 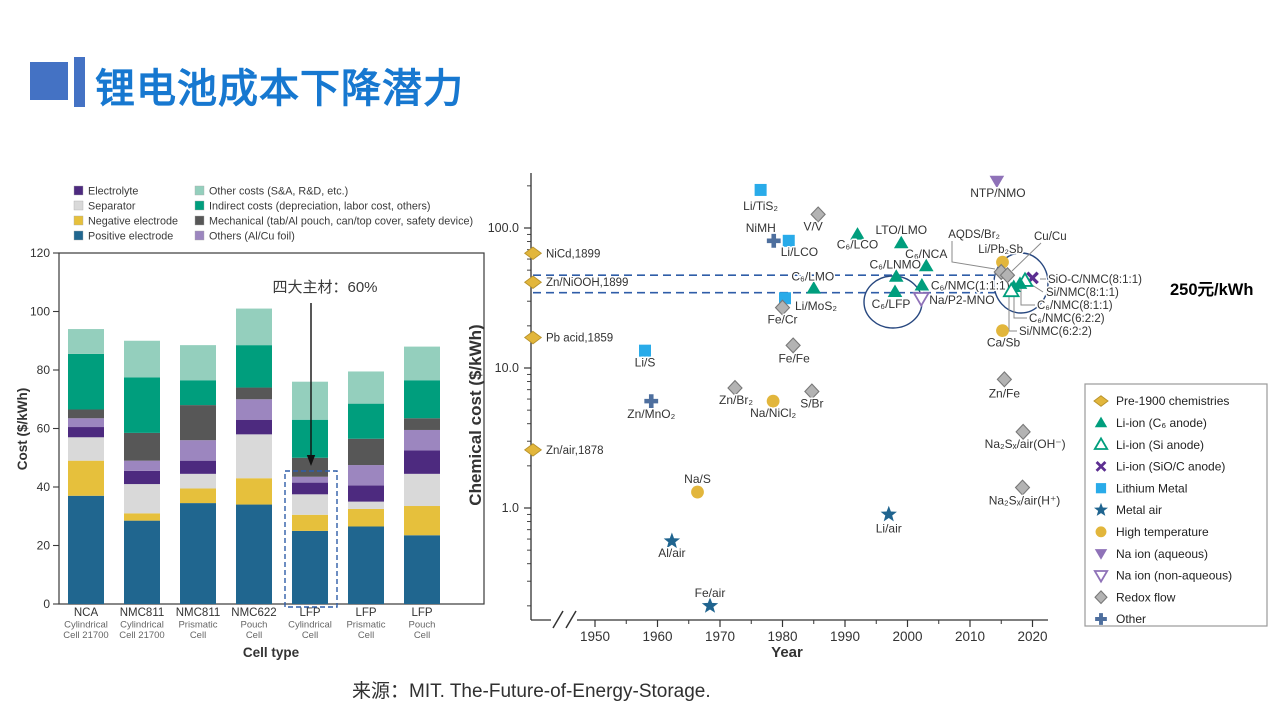 What do you see at coordinates (907, 636) in the screenshot?
I see `x-tick-label: 2000` at bounding box center [907, 636].